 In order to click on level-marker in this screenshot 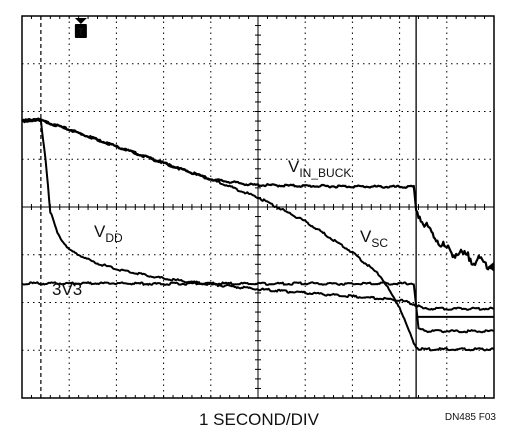, I will do `click(491, 266)`.